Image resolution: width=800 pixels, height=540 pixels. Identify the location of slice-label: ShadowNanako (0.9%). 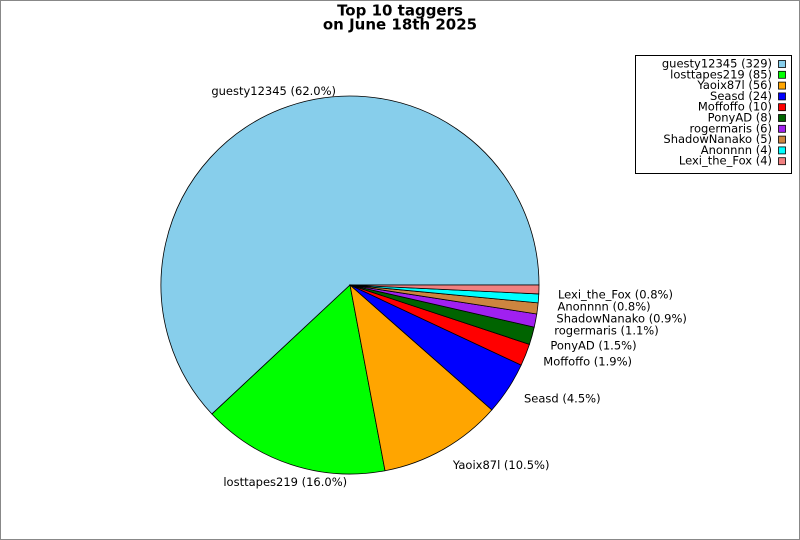
(621, 318).